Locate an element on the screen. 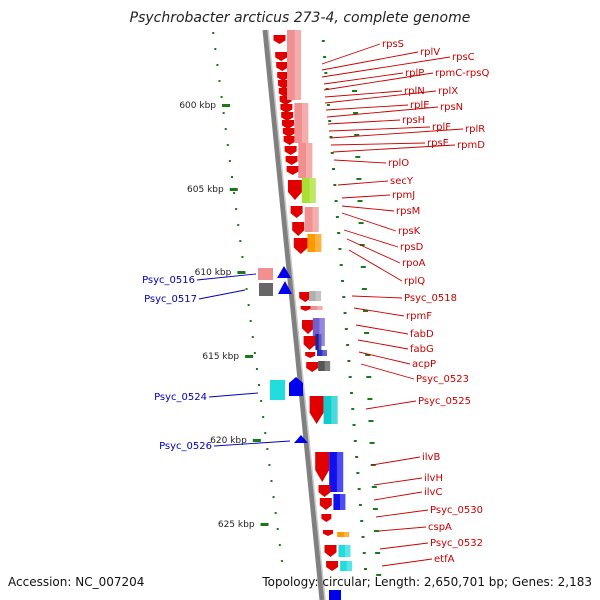 Image resolution: width=600 pixels, height=600 pixels. gene-label-cspA: cspA is located at coordinates (440, 527).